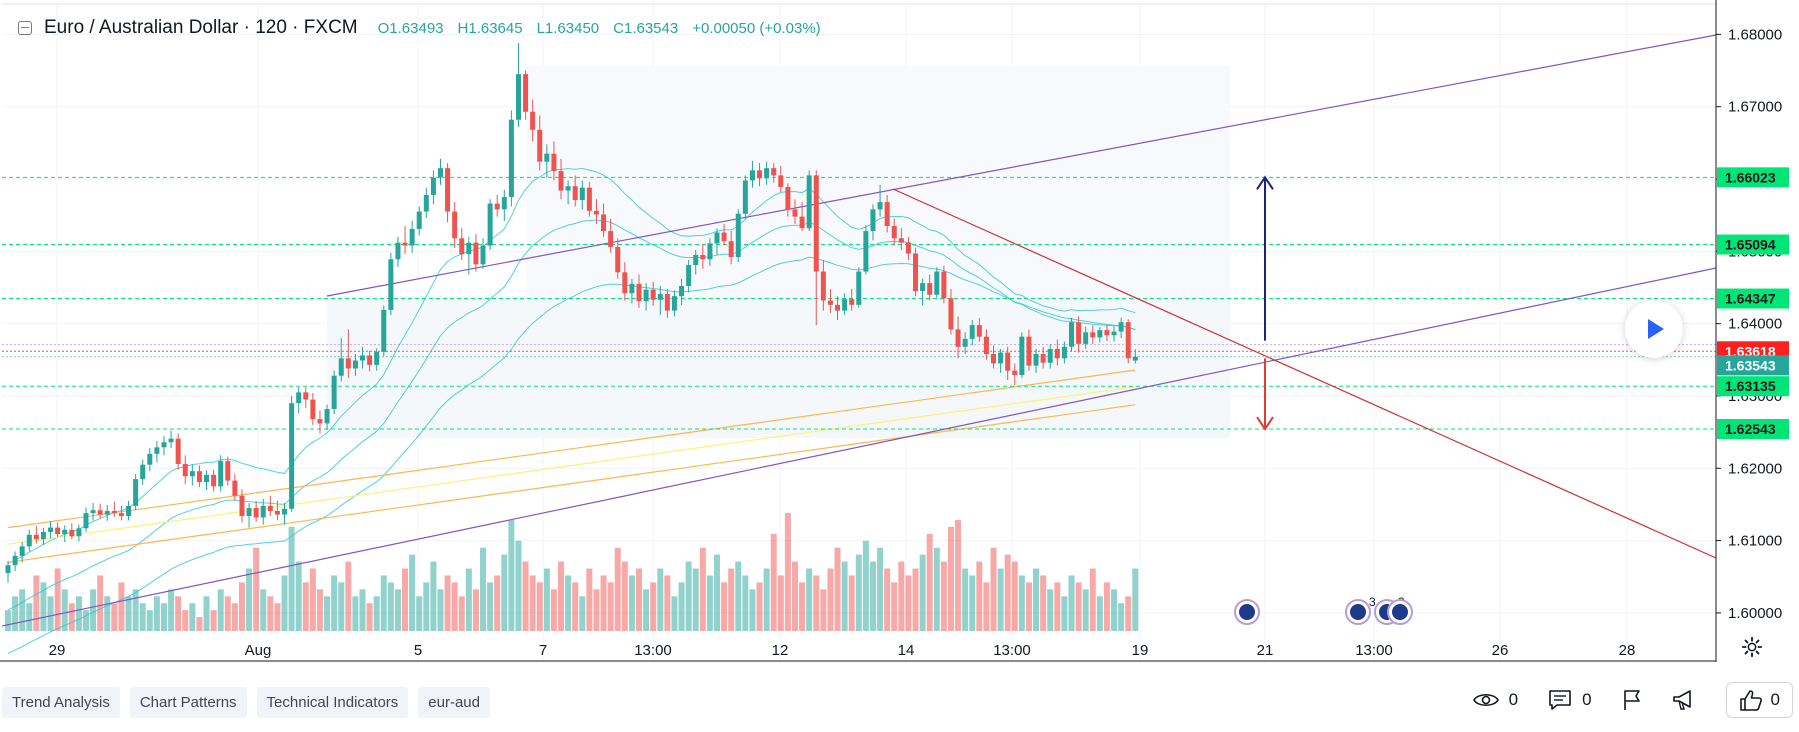 This screenshot has height=732, width=1799. Describe the element at coordinates (1570, 700) in the screenshot. I see `comments-button: 0` at that location.